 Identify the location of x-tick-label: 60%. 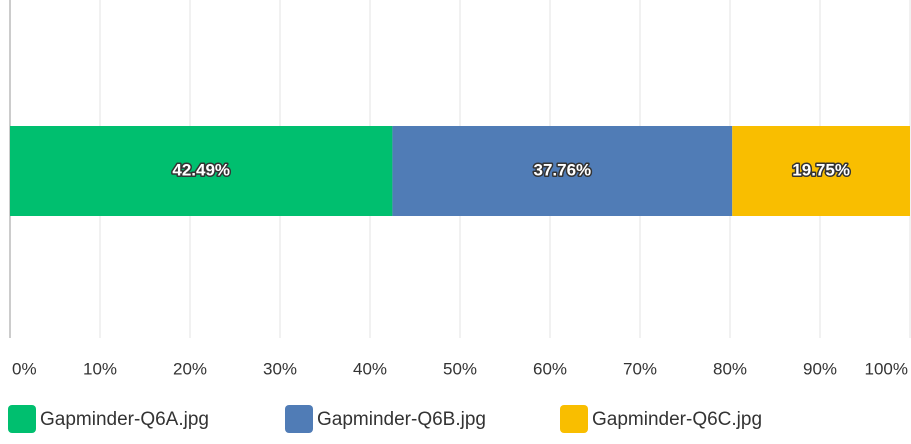
(550, 368).